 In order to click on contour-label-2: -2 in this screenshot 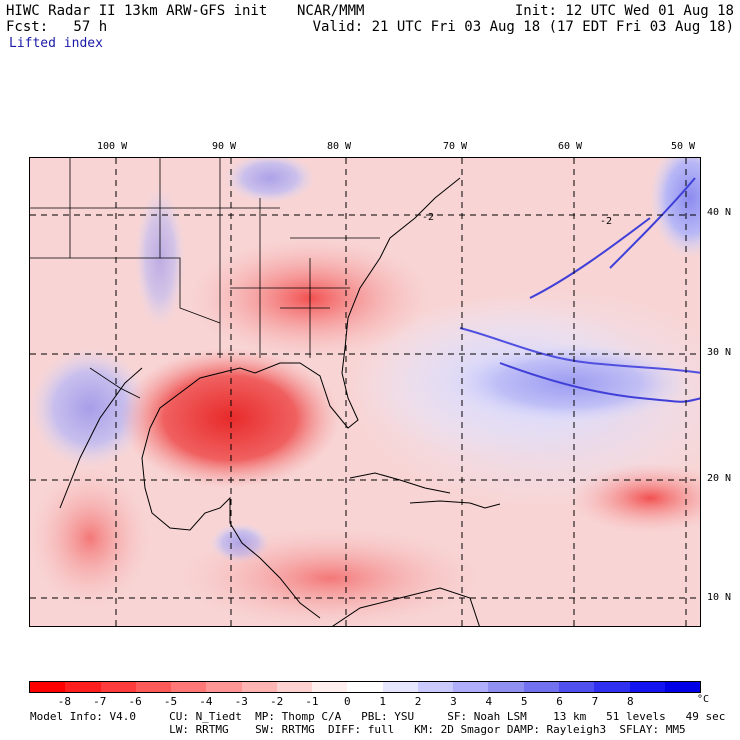, I will do `click(606, 221)`.